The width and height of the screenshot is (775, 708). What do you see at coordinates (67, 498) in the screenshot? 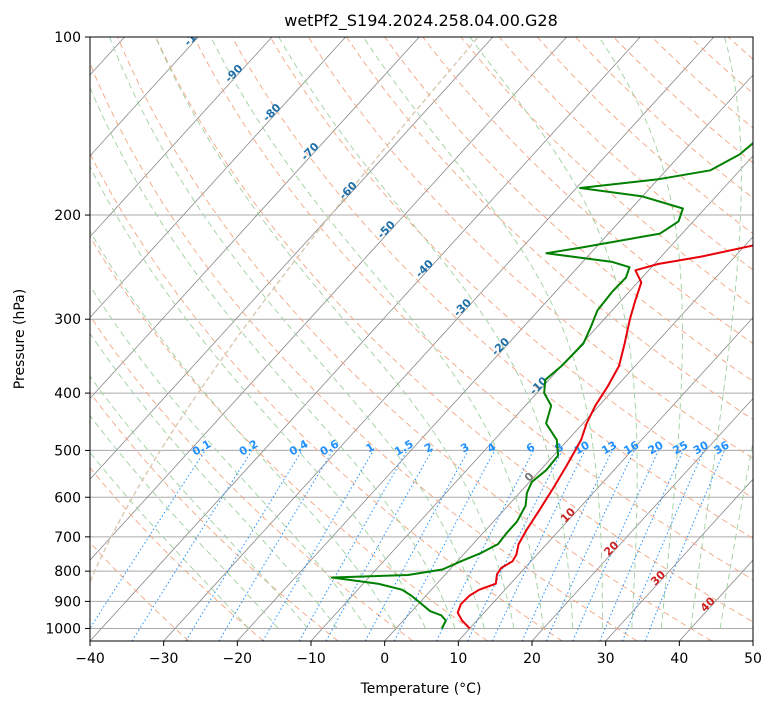
I see `y-tick-label: 600` at bounding box center [67, 498].